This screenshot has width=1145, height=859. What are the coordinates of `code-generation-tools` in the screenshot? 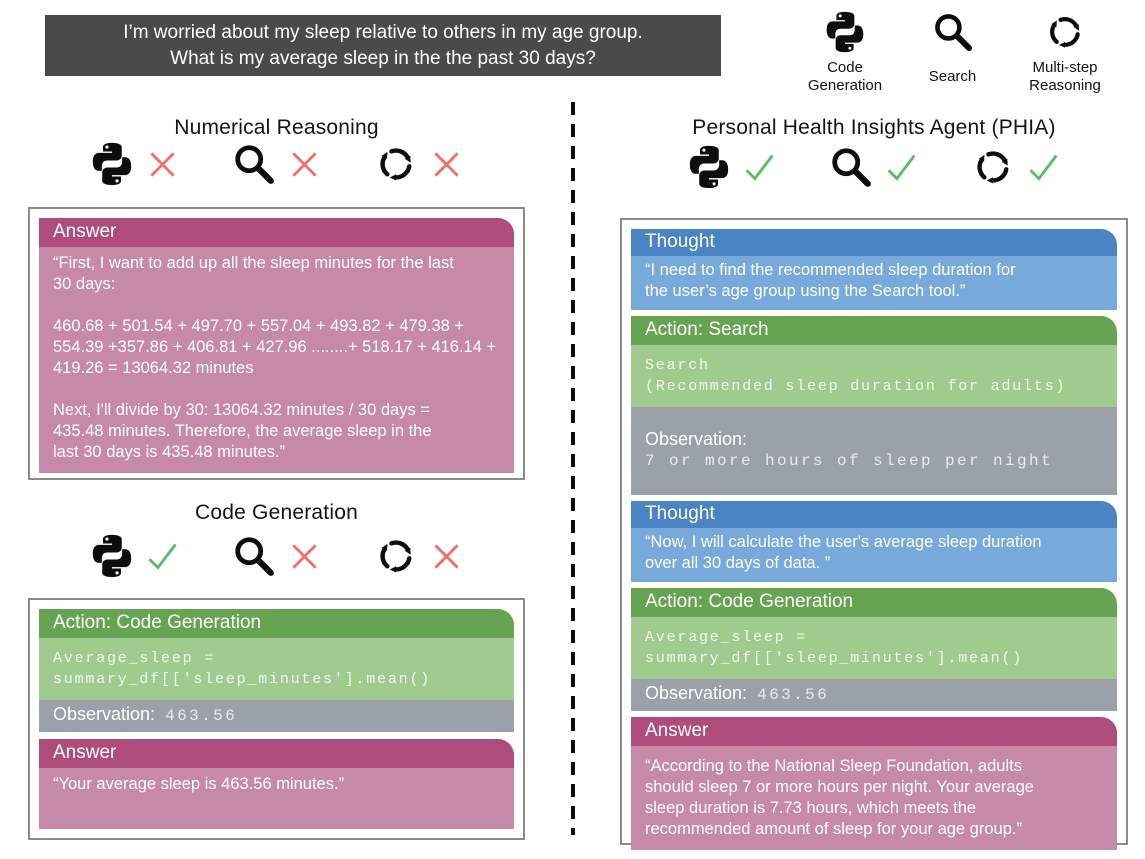 It's located at (276, 556).